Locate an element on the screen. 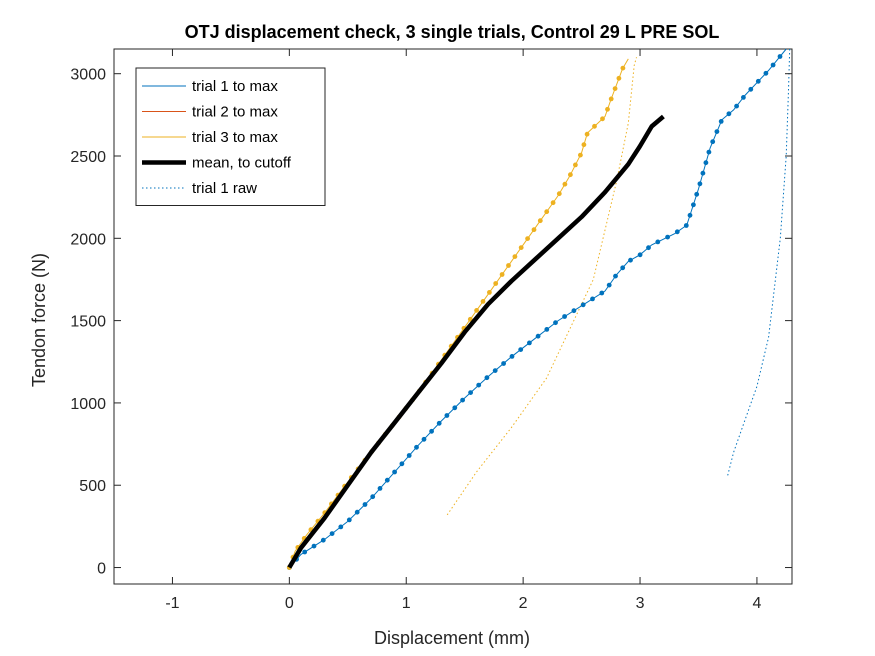  series-5-line is located at coordinates (759, 262).